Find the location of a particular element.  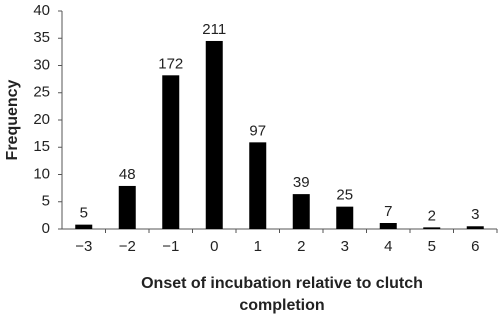

x-tick-label: 4 is located at coordinates (388, 246).